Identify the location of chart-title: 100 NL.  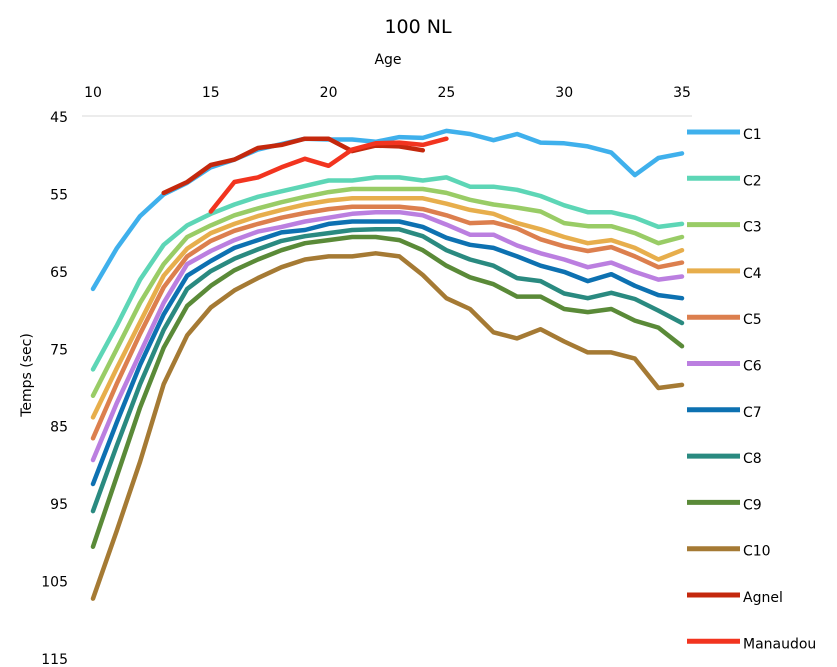
(418, 27).